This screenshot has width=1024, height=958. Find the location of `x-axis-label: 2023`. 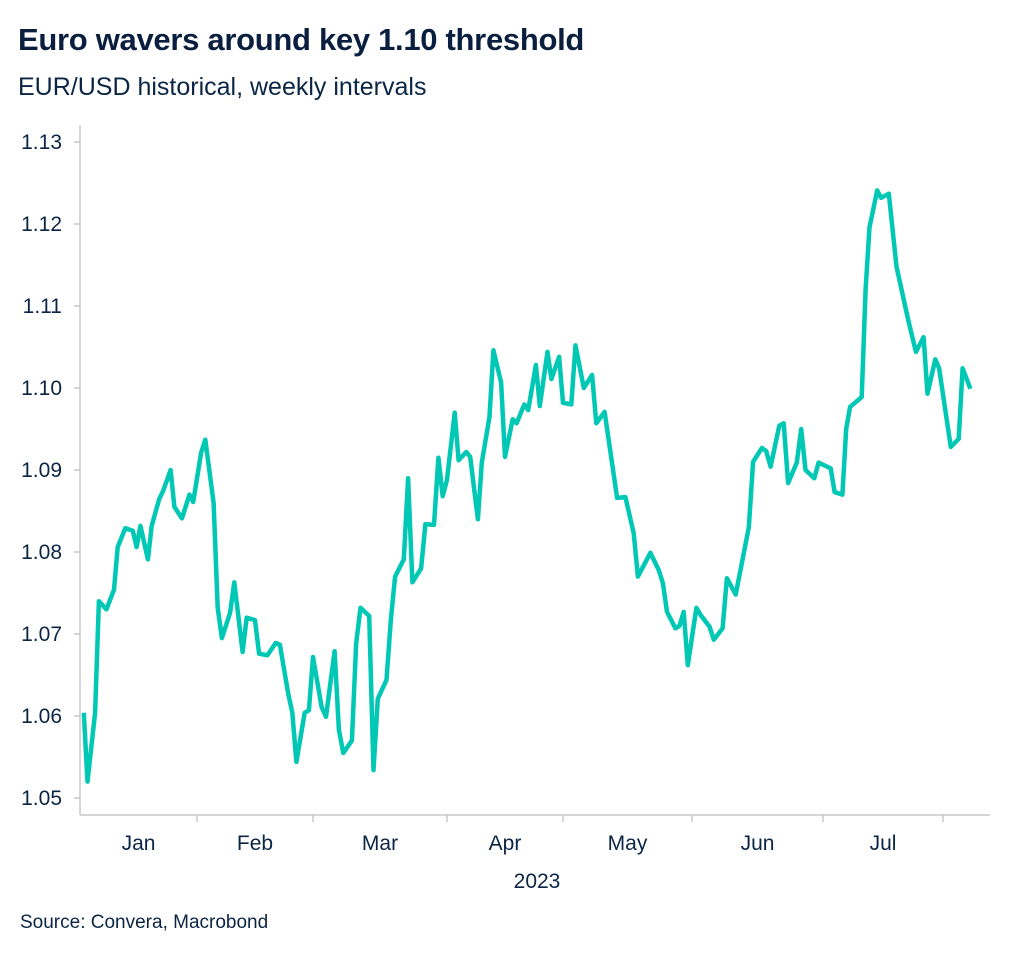

x-axis-label: 2023 is located at coordinates (537, 881).